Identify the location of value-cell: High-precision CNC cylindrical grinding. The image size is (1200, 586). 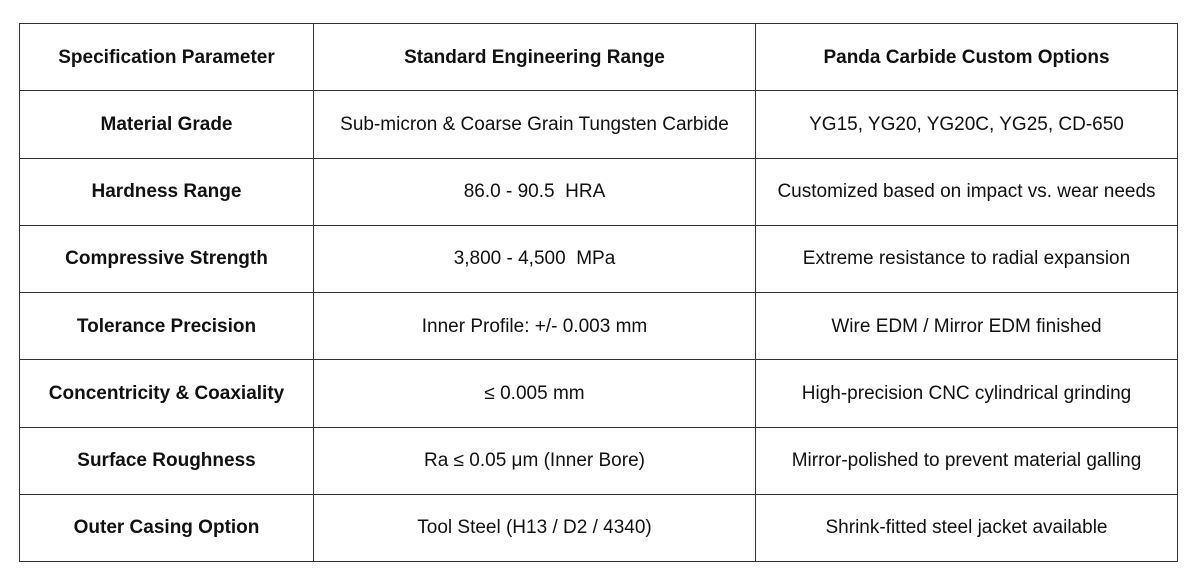
(966, 393).